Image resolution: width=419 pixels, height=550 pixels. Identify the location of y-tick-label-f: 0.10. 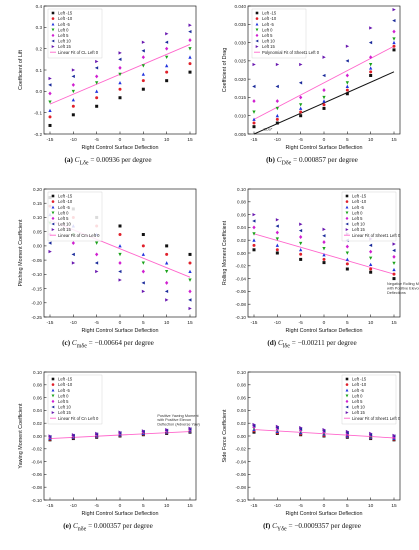
(241, 372).